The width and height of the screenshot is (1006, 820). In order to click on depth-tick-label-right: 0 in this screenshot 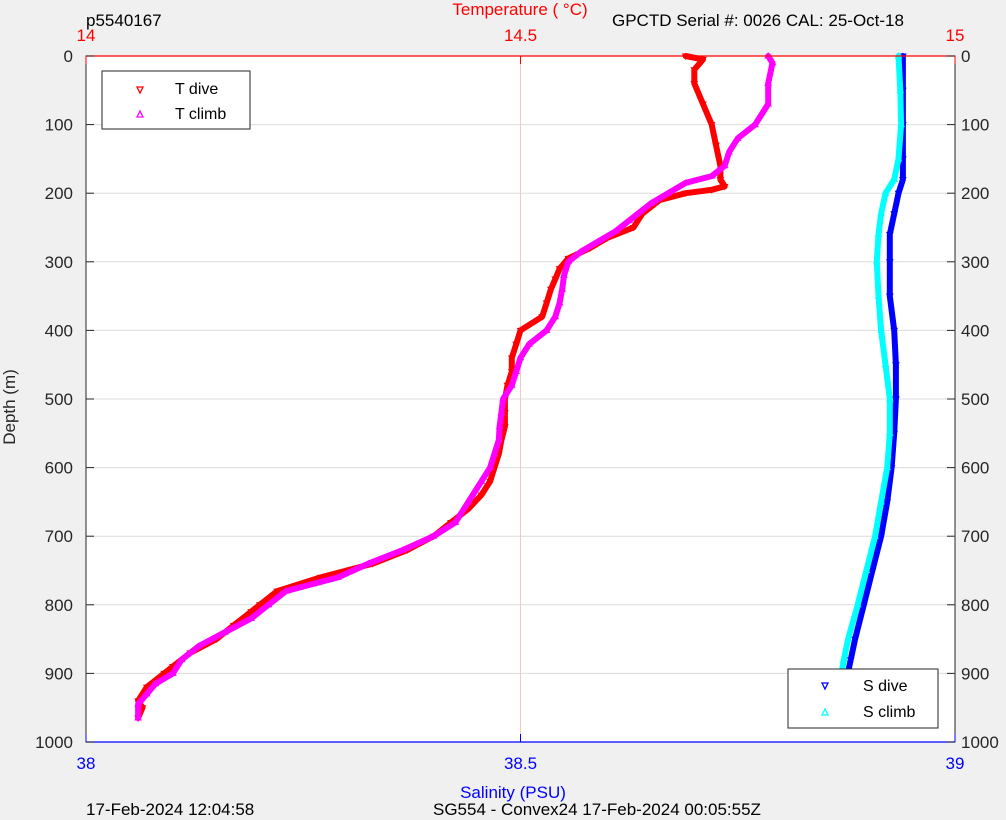, I will do `click(965, 56)`.